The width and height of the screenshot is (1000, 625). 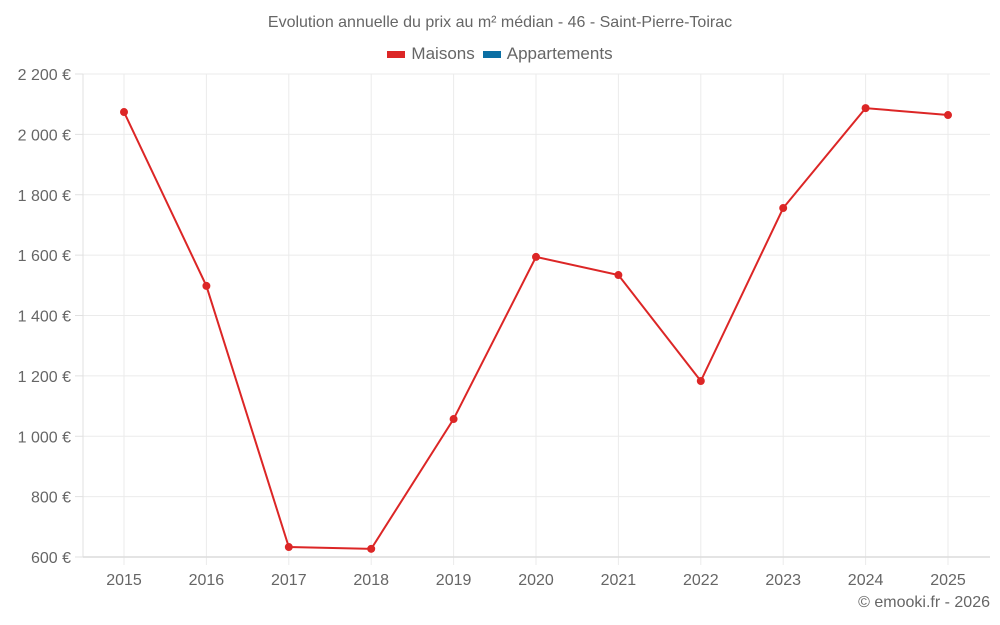 I want to click on x-tick-label: 2016, so click(x=207, y=580).